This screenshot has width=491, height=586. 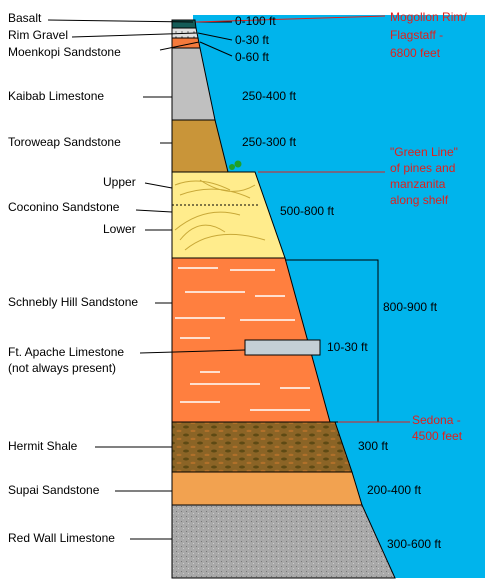 What do you see at coordinates (436, 420) in the screenshot?
I see `annotation: Sedona -` at bounding box center [436, 420].